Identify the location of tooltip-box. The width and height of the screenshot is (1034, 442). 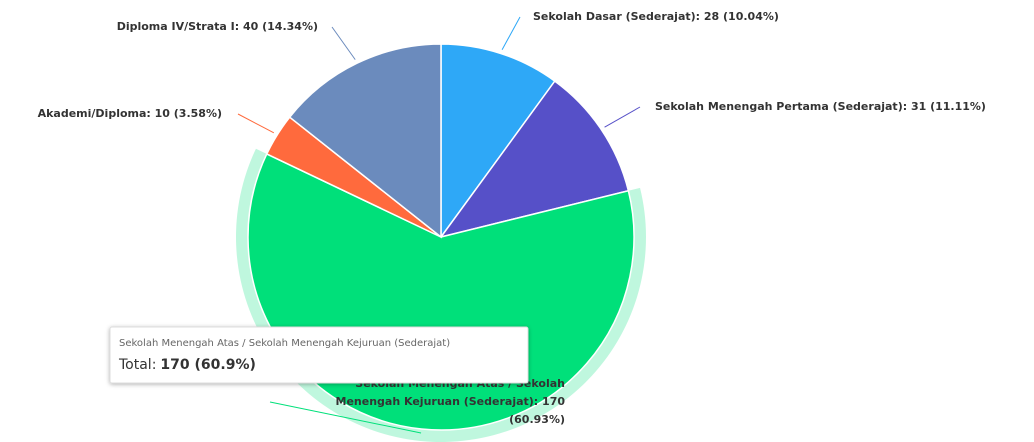
(319, 355).